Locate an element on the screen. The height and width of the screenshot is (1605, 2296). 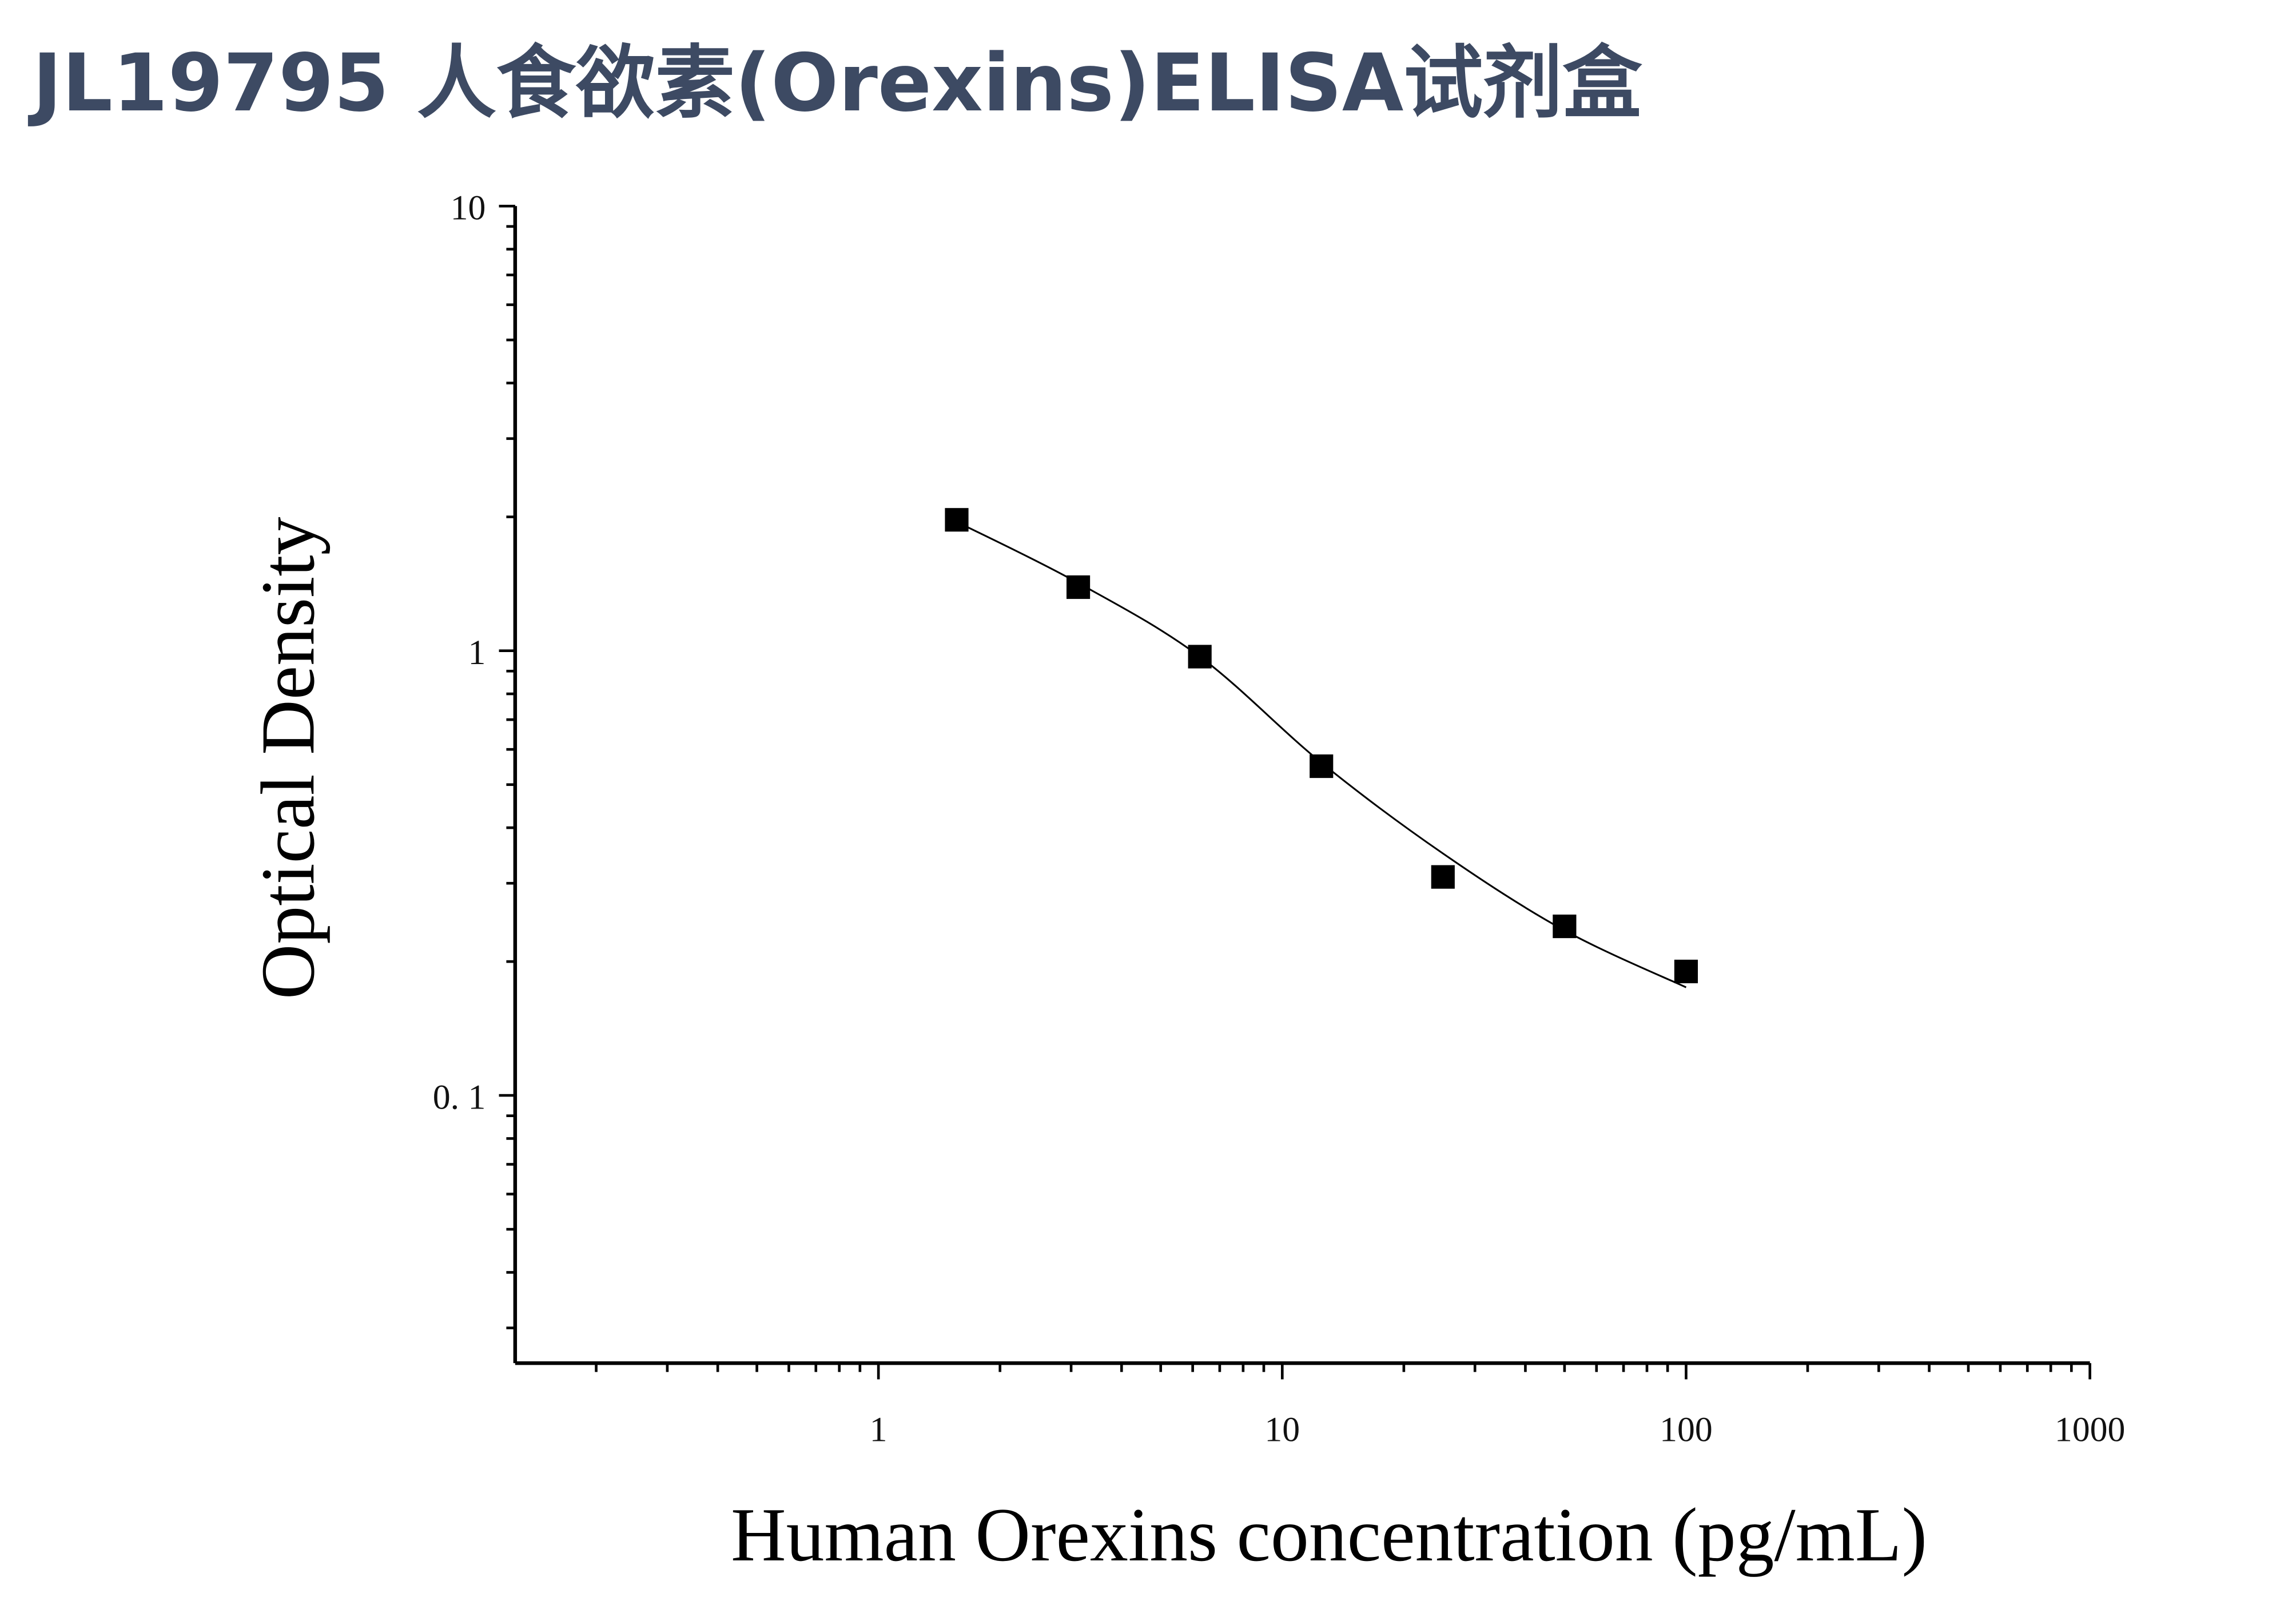
x-tick-label: 1 is located at coordinates (879, 1430).